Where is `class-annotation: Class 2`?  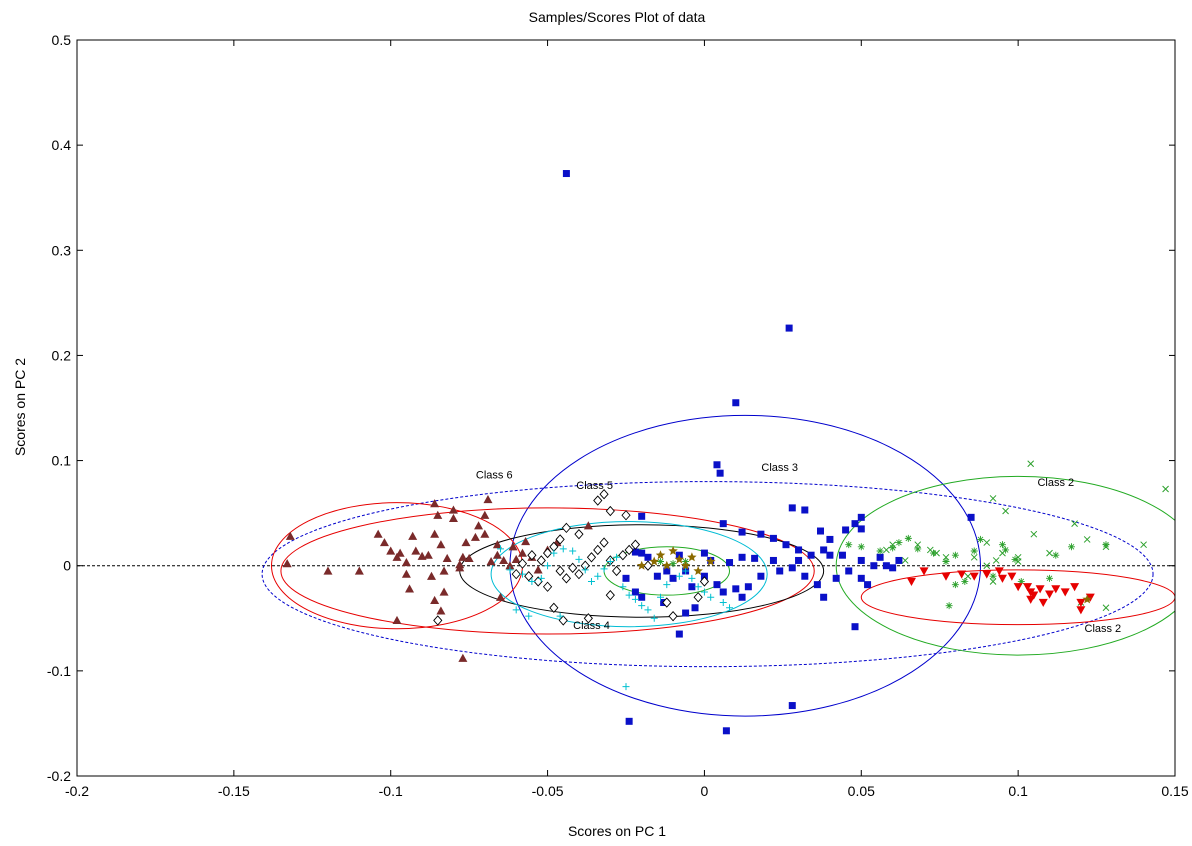 class-annotation: Class 2 is located at coordinates (1103, 629).